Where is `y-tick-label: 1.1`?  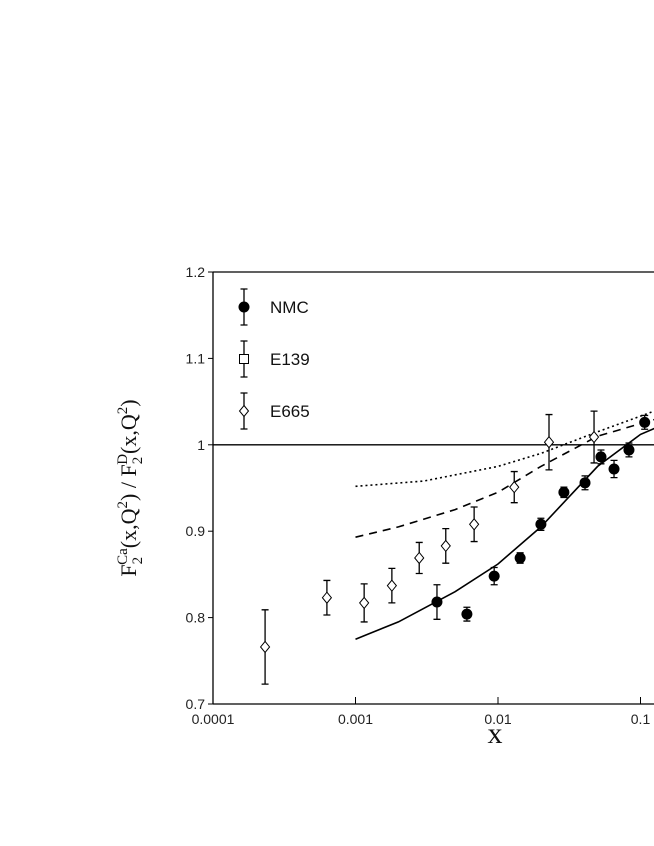 y-tick-label: 1.1 is located at coordinates (196, 358).